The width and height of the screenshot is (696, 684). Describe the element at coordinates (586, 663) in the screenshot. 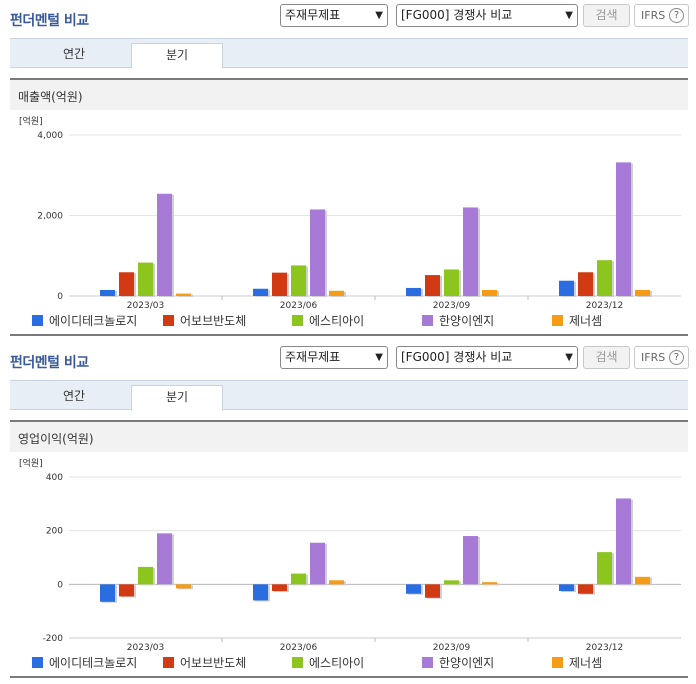

I see `legend-label: 제너셈` at that location.